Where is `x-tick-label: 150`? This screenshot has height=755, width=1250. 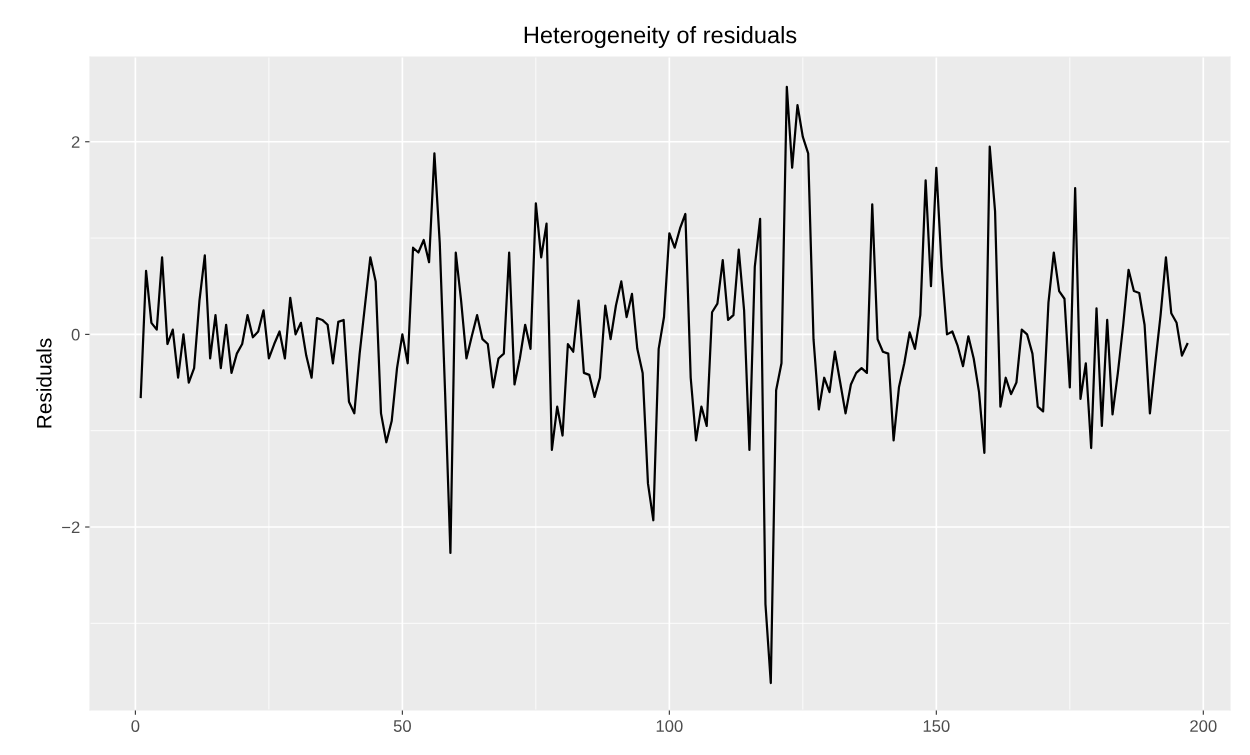 x-tick-label: 150 is located at coordinates (936, 726).